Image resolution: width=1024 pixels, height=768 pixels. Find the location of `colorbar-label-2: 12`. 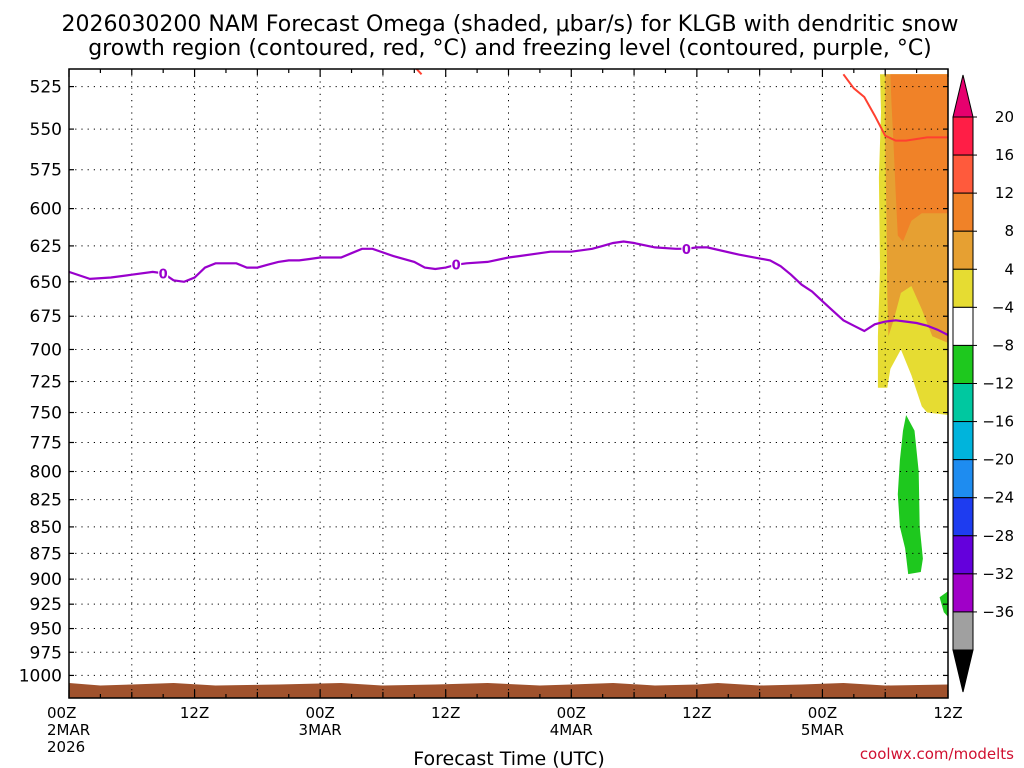

colorbar-label-2: 12 is located at coordinates (1004, 193).